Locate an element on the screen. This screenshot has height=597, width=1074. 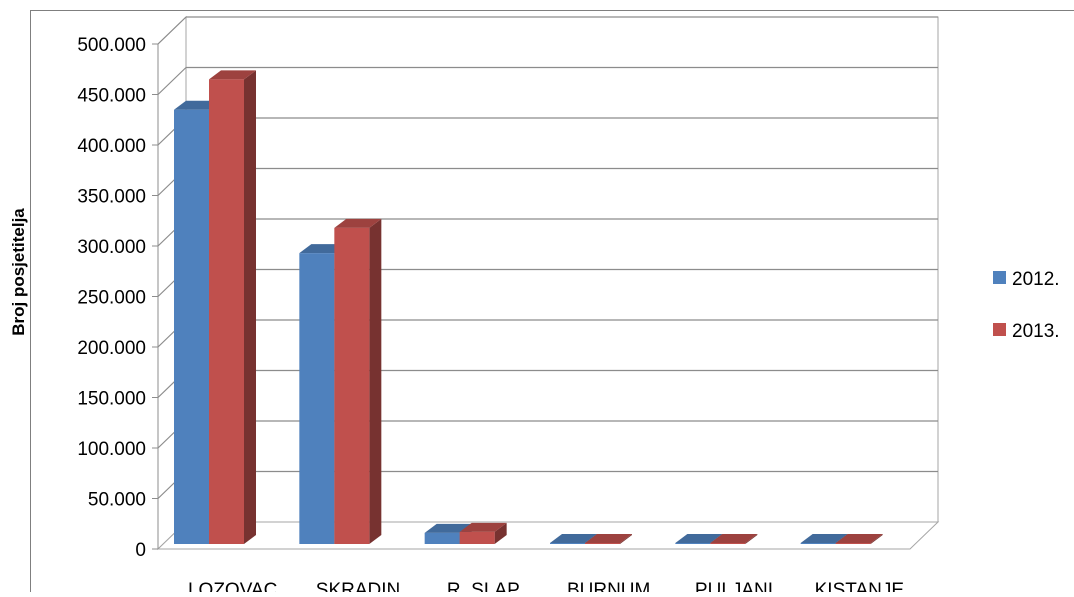
y-tick-label: 150.000 is located at coordinates (111, 399).